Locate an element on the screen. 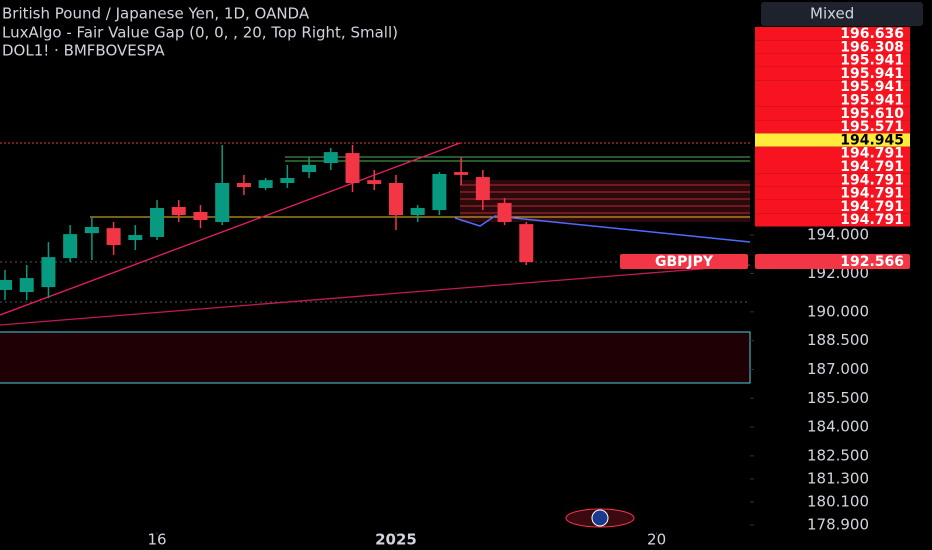 The width and height of the screenshot is (932, 550). compare-label: DOL1! · BMFBOVESPA is located at coordinates (83, 51).